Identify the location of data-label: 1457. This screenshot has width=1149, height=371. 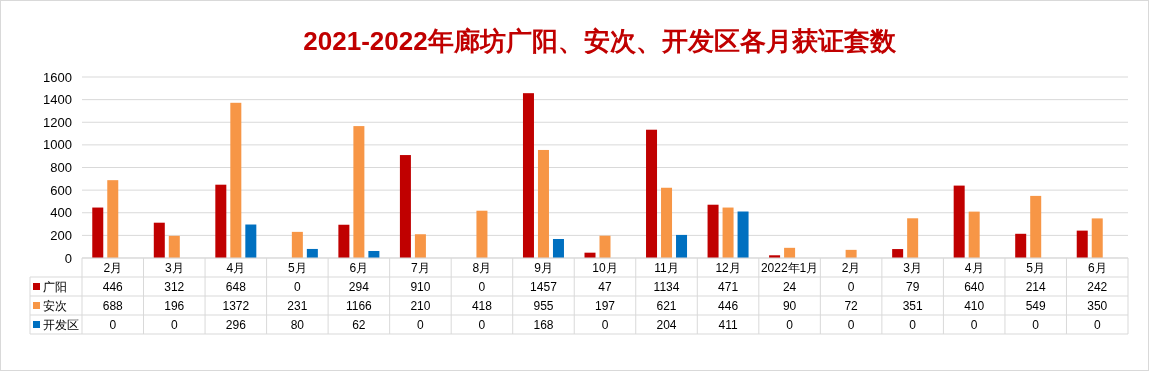
(544, 286).